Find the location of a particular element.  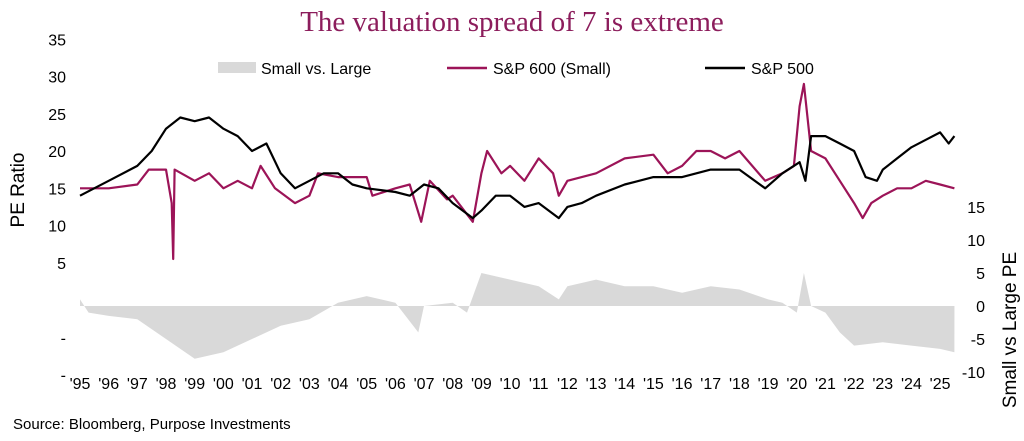

x-tick-label: '11 is located at coordinates (539, 384).